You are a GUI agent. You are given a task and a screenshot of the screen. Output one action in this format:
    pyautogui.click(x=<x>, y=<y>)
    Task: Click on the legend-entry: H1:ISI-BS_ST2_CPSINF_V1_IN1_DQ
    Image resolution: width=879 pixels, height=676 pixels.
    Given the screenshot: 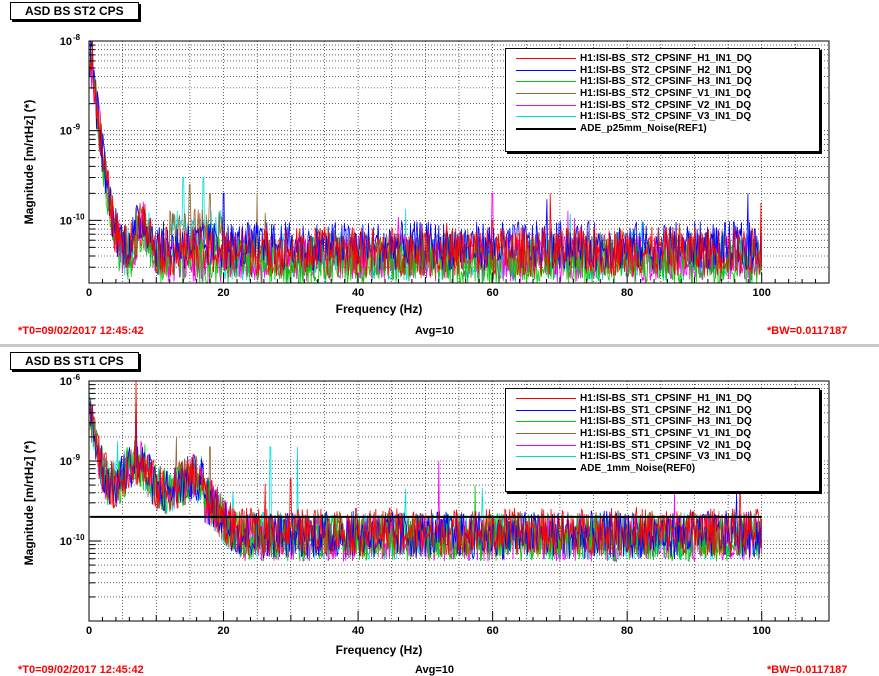 What is the action you would take?
    pyautogui.click(x=662, y=94)
    